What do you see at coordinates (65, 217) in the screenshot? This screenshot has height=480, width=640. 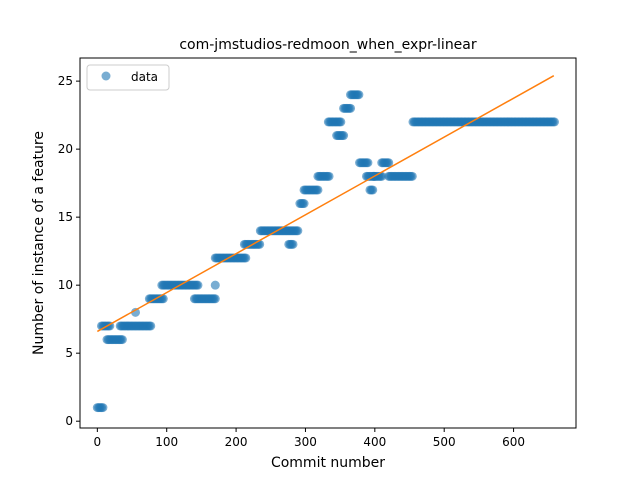 I see `y-tick-label: 15` at bounding box center [65, 217].